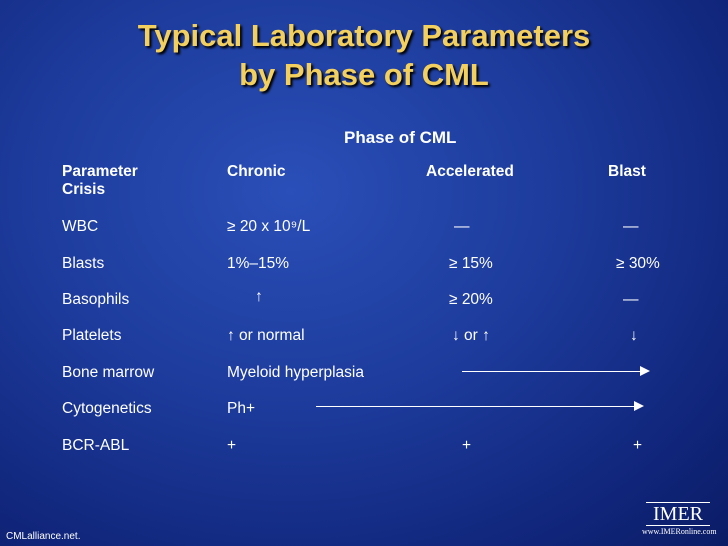 Image resolution: width=728 pixels, height=546 pixels. I want to click on row-platelets-blast: ↓, so click(634, 335).